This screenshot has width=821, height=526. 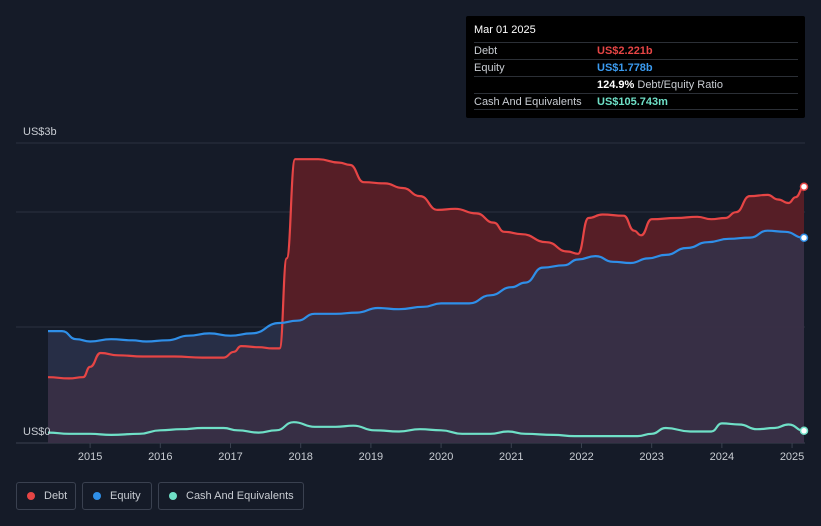 I want to click on tooltip-value: US$1.778b, so click(x=625, y=68).